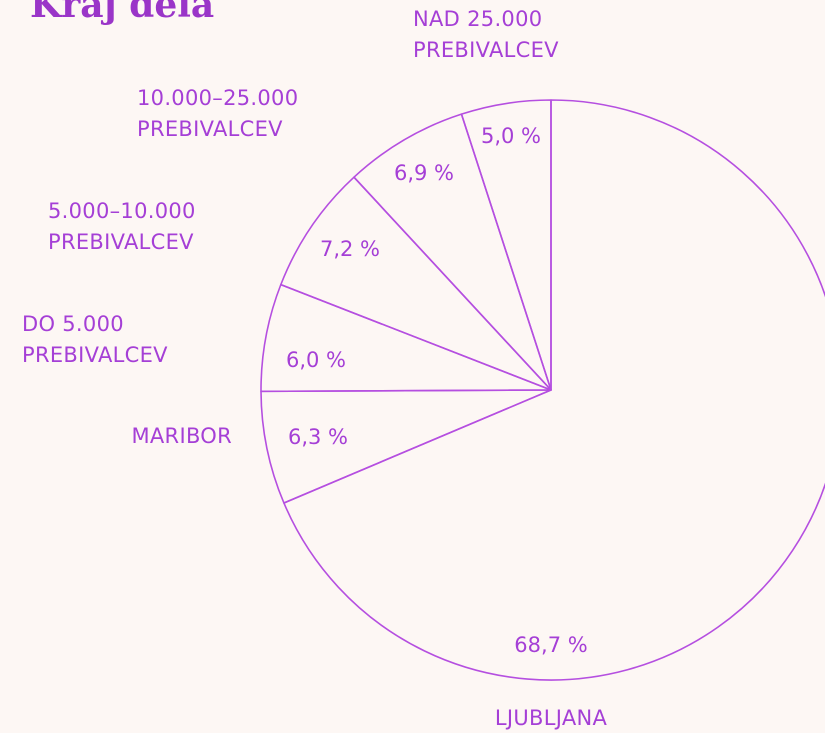 Image resolution: width=825 pixels, height=733 pixels. Describe the element at coordinates (486, 34) in the screenshot. I see `category-label: NAD 25.000 PREBIVALCEV` at that location.